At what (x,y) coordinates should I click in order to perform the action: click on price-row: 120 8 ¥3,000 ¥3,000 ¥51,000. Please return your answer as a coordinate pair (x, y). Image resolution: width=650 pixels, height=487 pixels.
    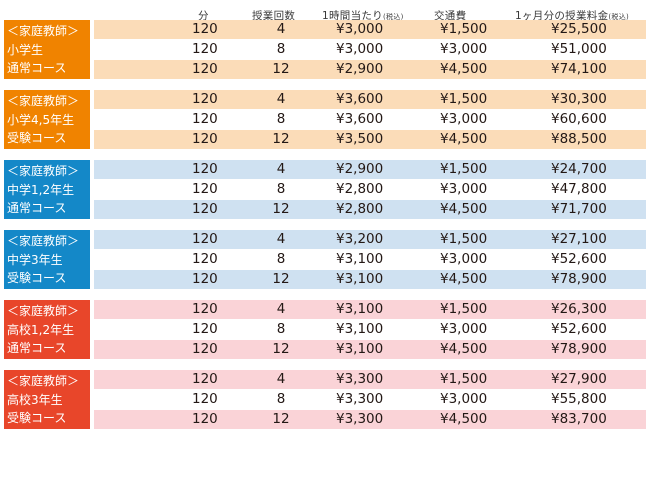
    Looking at the image, I should click on (370, 49).